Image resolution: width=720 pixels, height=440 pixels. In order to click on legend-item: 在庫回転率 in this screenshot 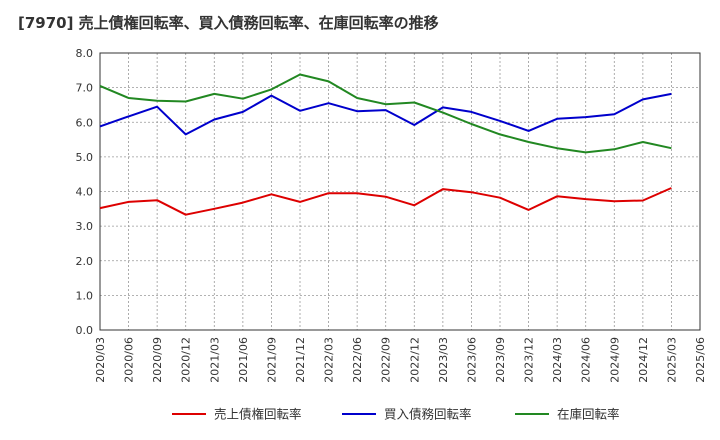, I will do `click(567, 414)`.